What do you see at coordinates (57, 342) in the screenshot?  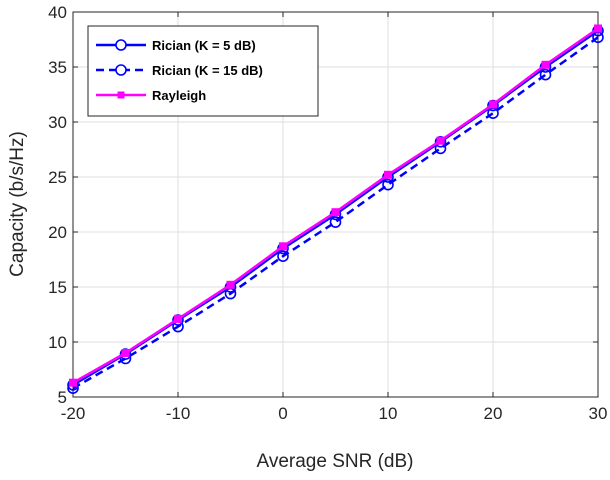 I see `y-tick-label: 10` at bounding box center [57, 342].